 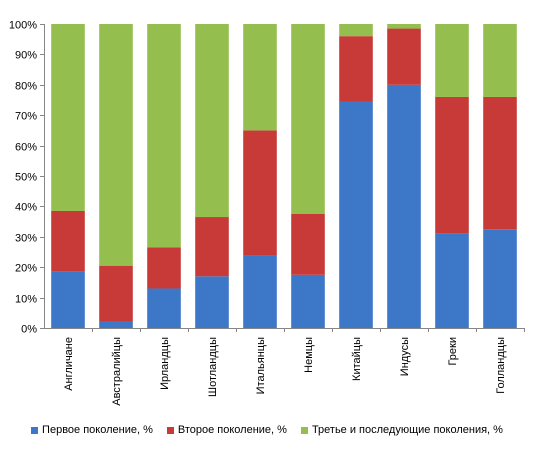 What do you see at coordinates (26, 148) in the screenshot?
I see `y-tick-label: 60%` at bounding box center [26, 148].